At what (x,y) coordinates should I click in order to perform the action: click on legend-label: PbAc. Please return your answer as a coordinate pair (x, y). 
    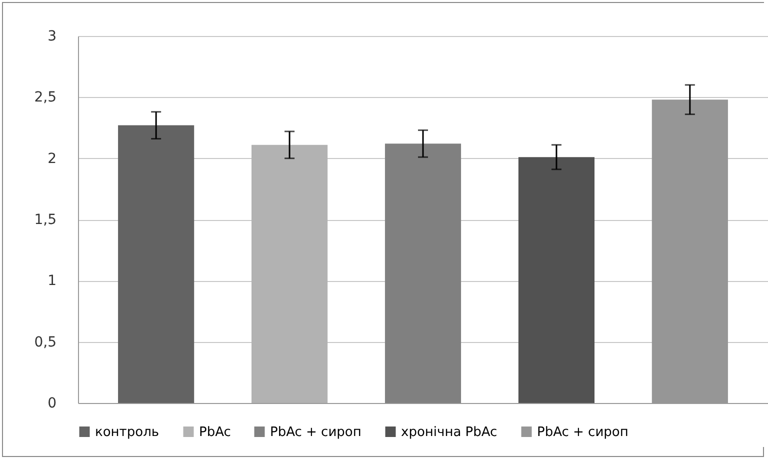
    Looking at the image, I should click on (215, 432).